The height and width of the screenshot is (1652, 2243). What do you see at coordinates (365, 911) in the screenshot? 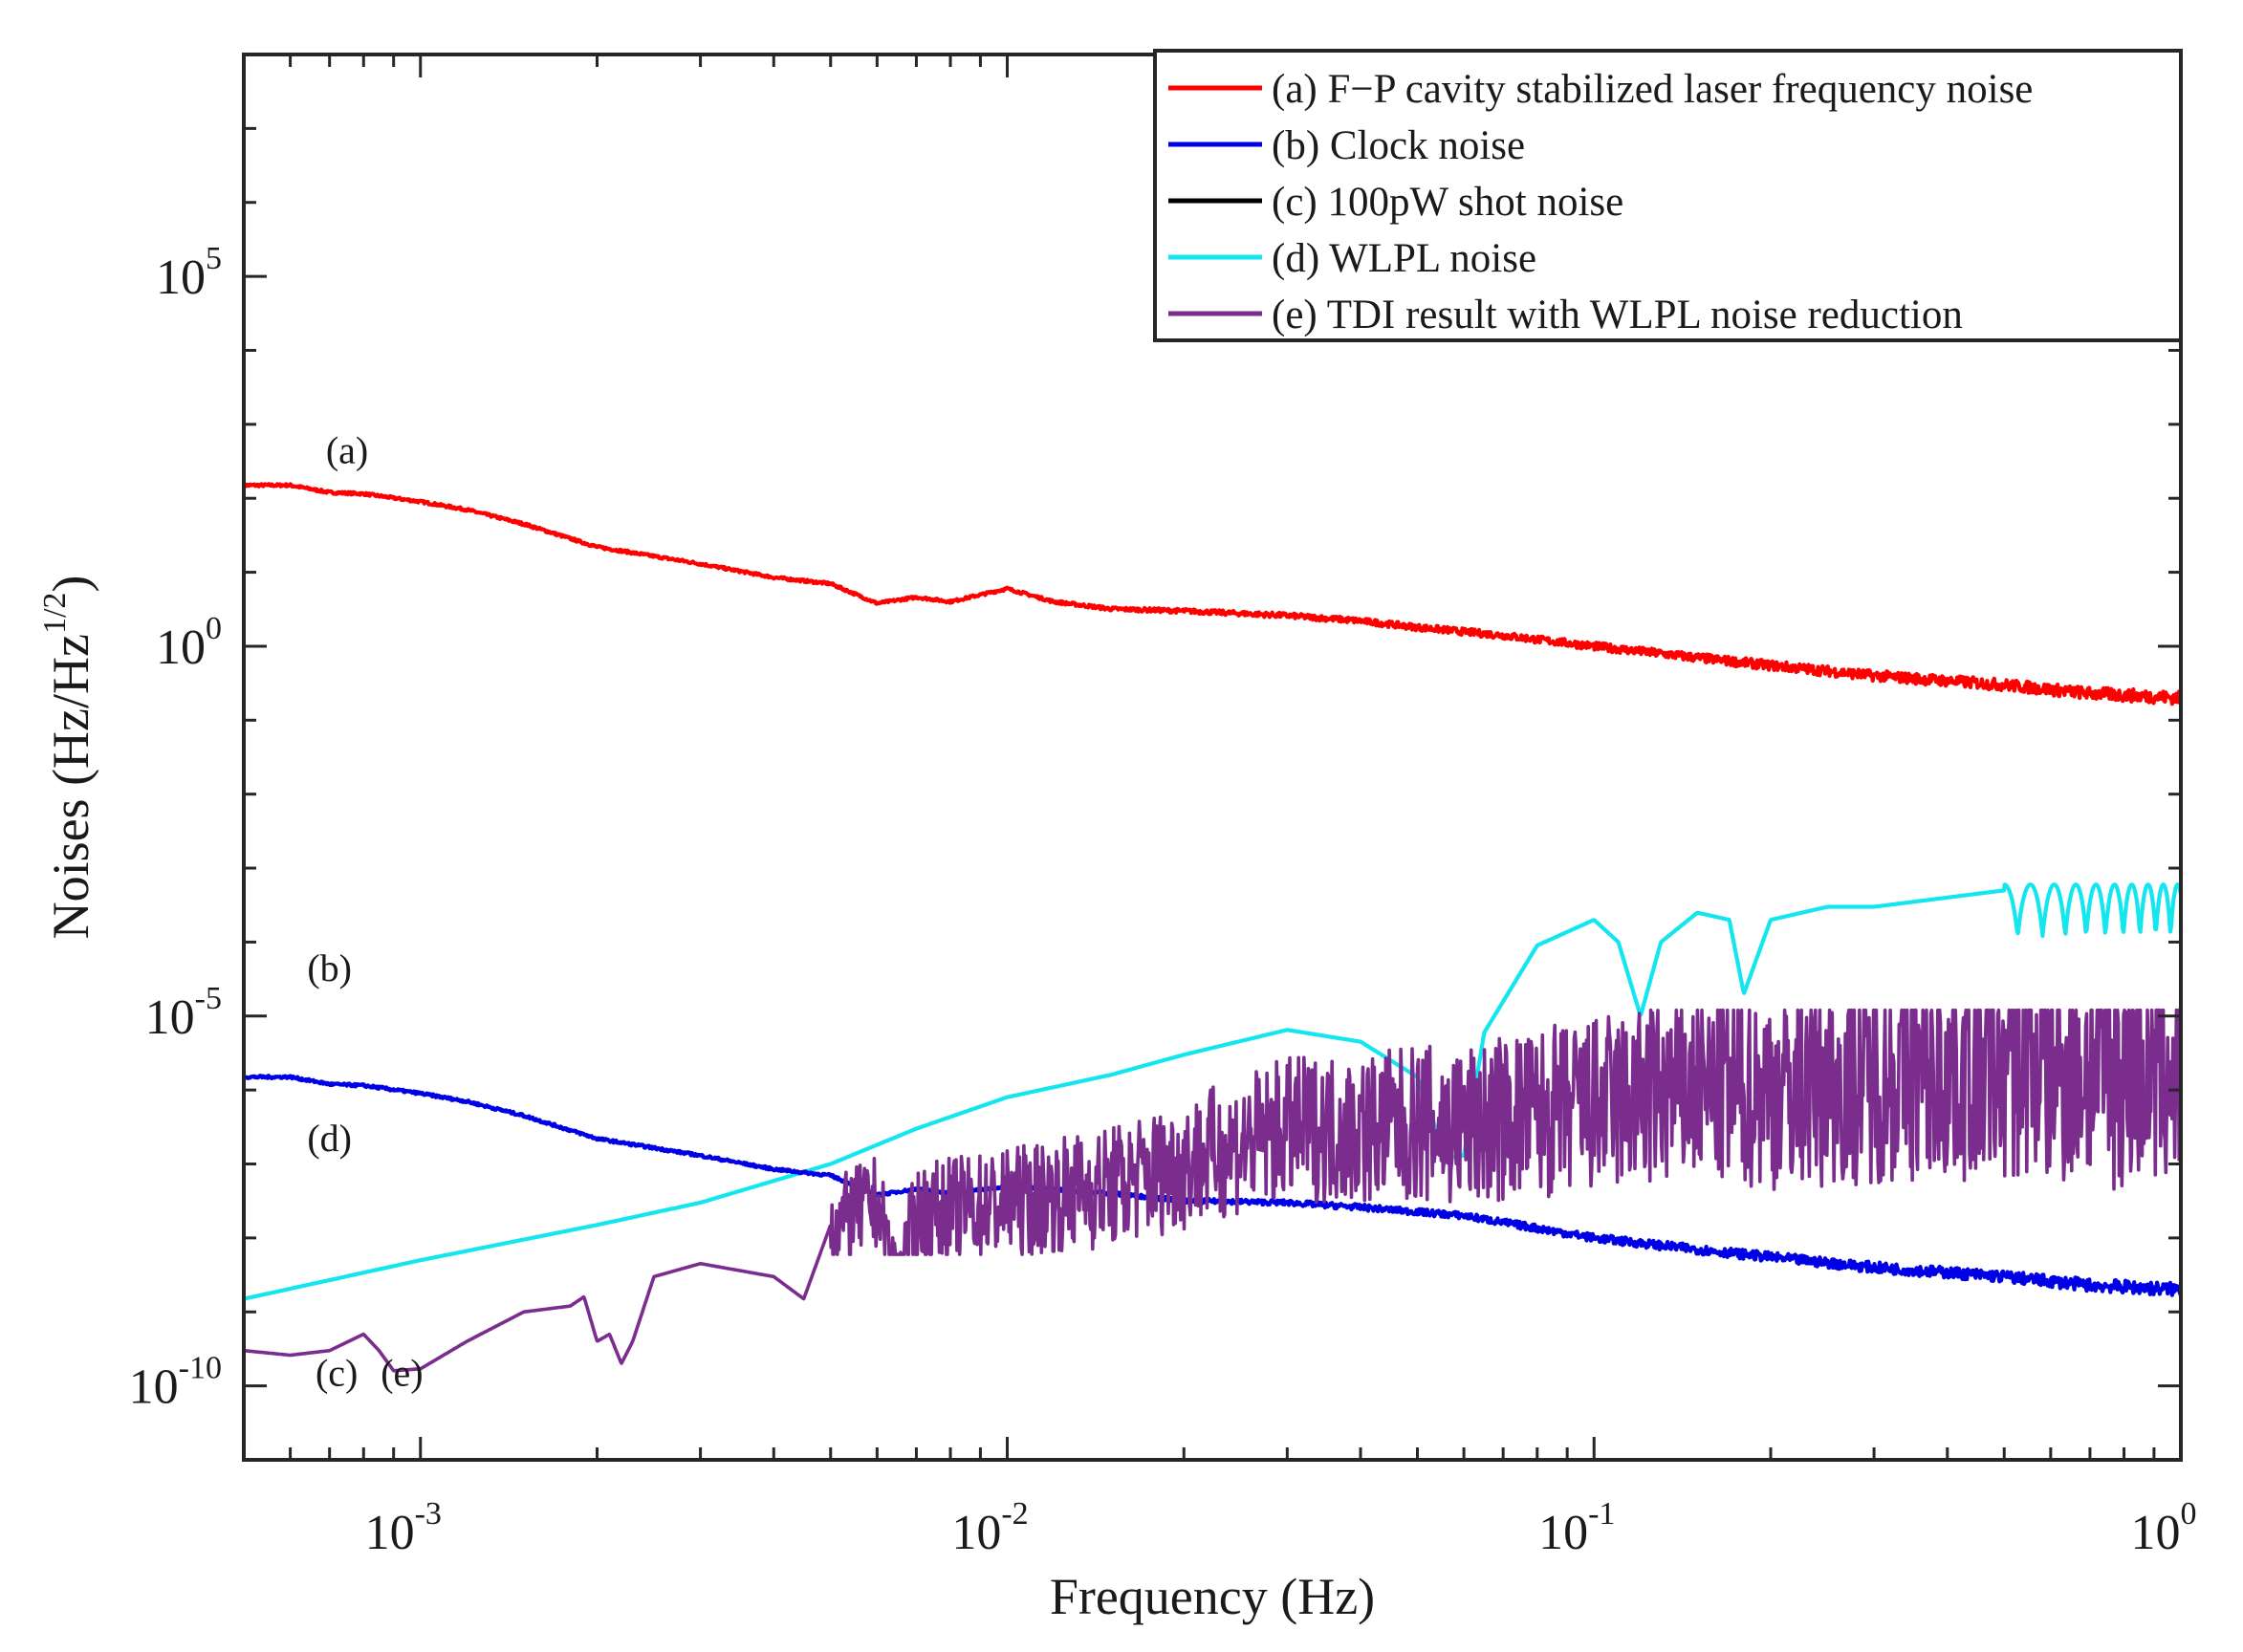
I see `curve-annotations: (a) (b) (d) (c) (e)` at bounding box center [365, 911].